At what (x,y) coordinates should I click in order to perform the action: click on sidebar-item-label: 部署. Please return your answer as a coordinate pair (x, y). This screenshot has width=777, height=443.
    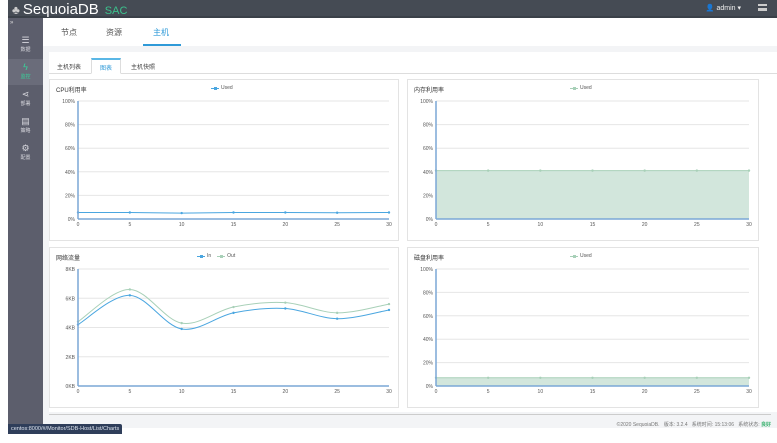
    Looking at the image, I should click on (25, 104).